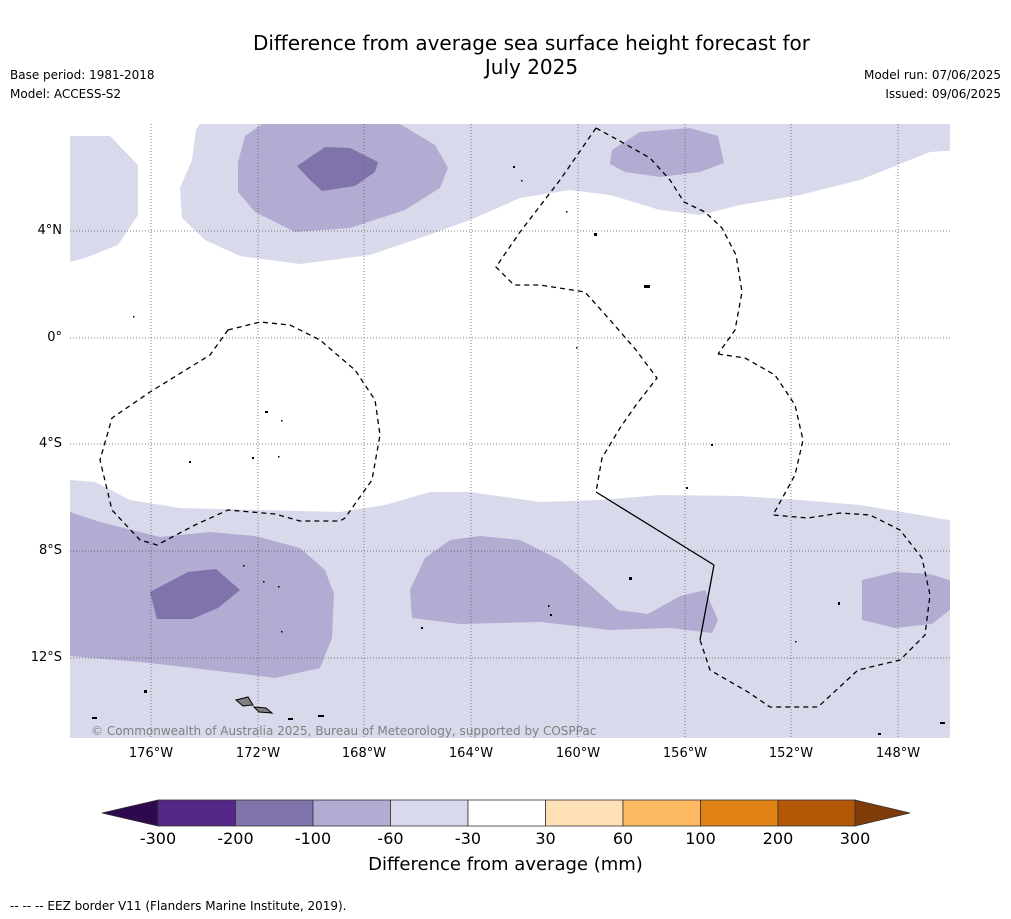 Image resolution: width=1011 pixels, height=919 pixels. I want to click on north-east-medium-region, so click(667, 152).